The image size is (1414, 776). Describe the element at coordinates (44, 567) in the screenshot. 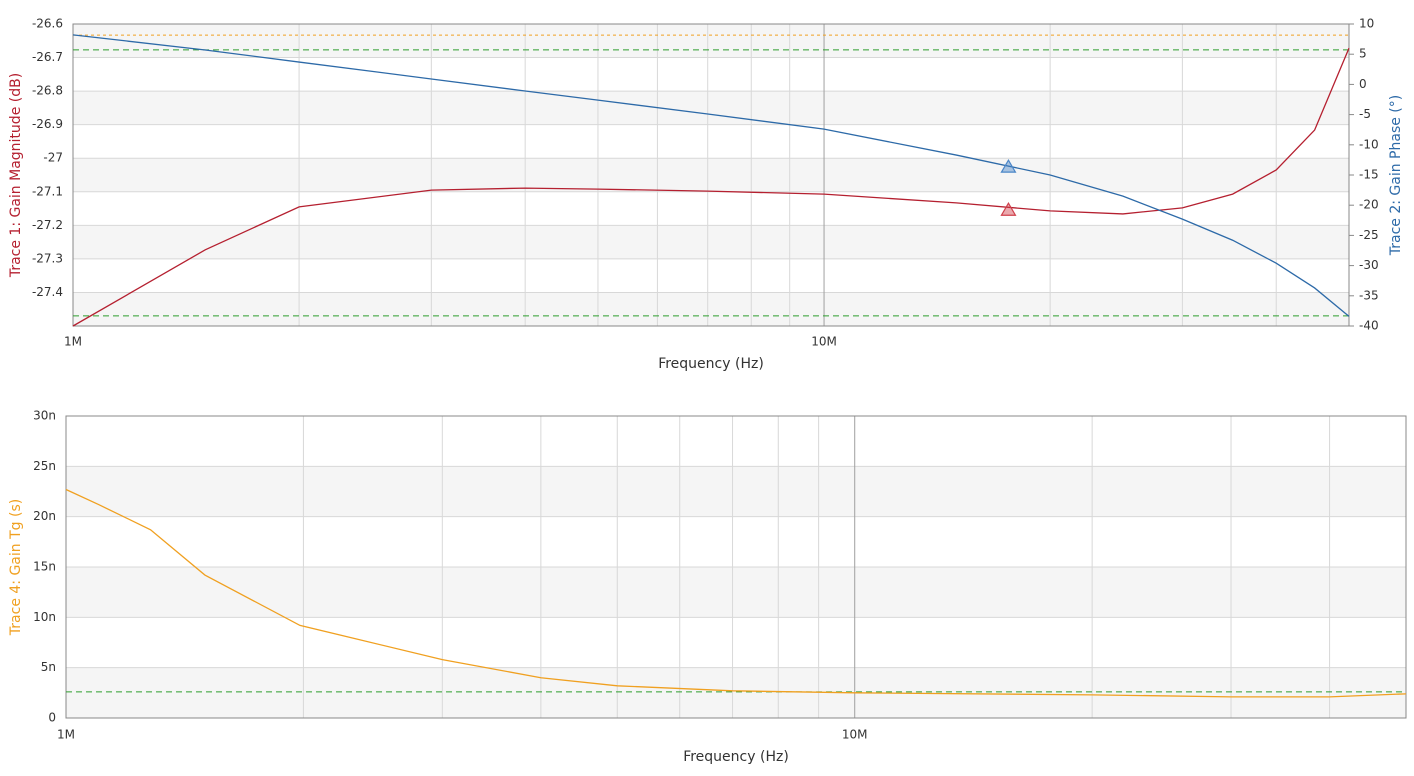

I see `y-tick-label: 15n` at that location.